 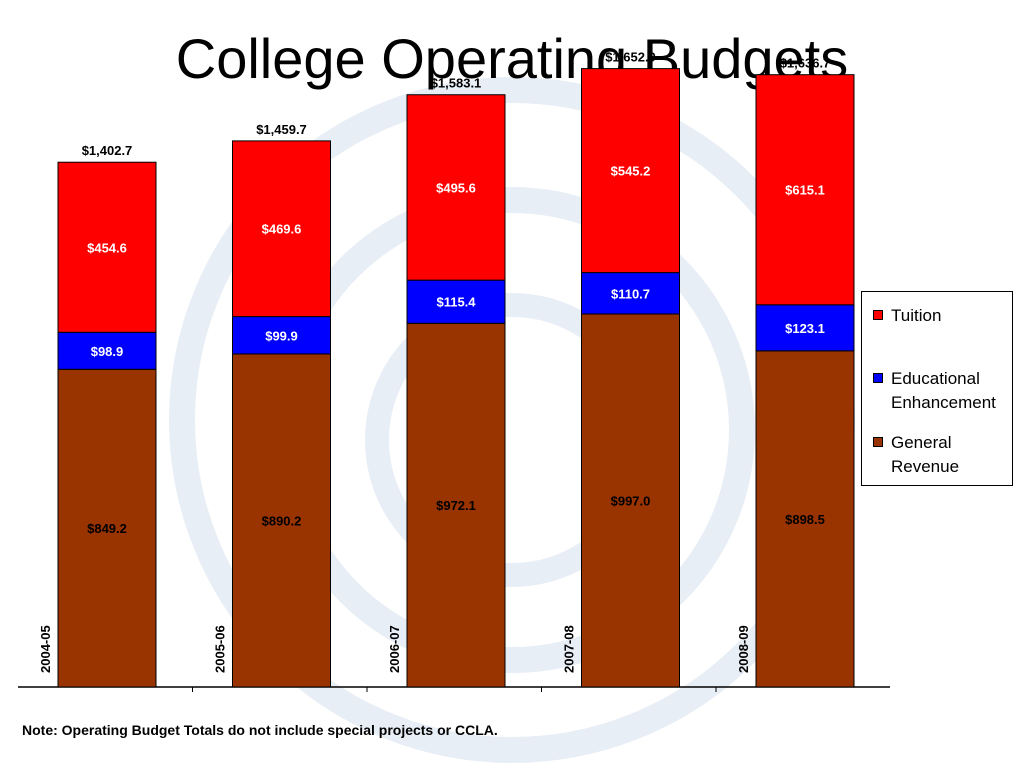 I want to click on data-label-educational-enhancement: $110.7, so click(x=630, y=293).